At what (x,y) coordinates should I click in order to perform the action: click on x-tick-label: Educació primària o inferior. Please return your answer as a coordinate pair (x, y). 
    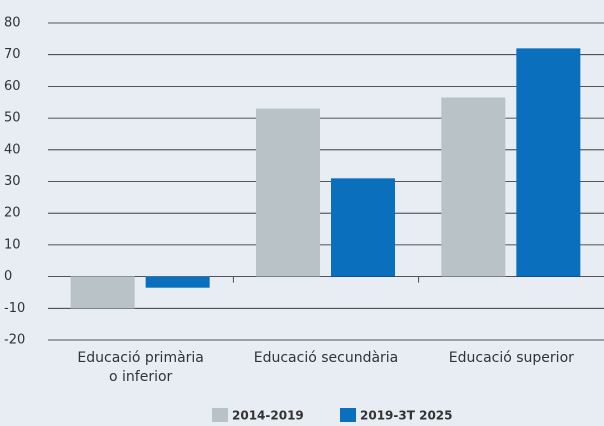
    Looking at the image, I should click on (140, 367).